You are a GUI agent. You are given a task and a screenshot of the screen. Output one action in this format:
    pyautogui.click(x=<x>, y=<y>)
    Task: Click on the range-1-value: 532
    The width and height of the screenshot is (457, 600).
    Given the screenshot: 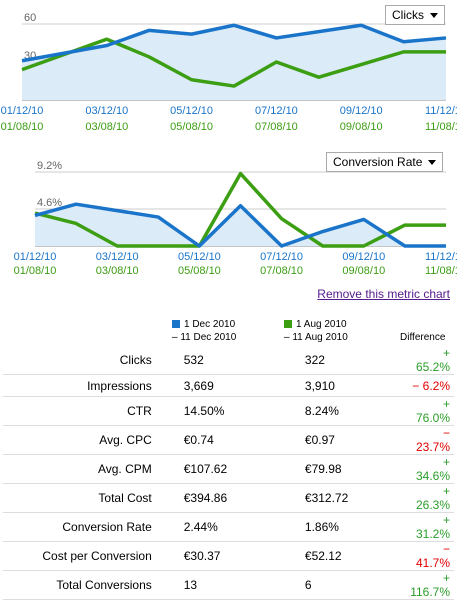 What is the action you would take?
    pyautogui.click(x=230, y=360)
    